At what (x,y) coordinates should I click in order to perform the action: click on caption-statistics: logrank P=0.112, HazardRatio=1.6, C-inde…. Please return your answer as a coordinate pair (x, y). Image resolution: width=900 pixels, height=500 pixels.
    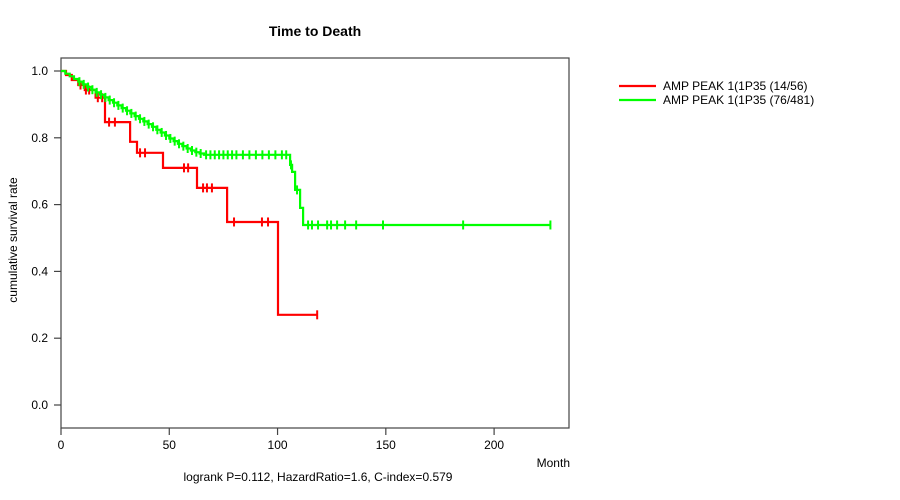
    Looking at the image, I should click on (318, 477).